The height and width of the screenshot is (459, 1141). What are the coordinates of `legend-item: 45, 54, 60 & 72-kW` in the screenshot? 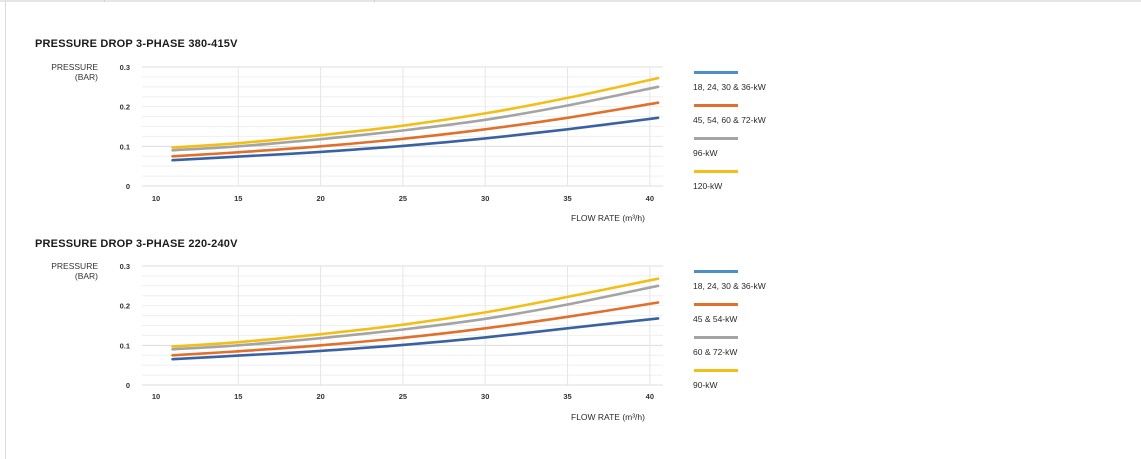 It's located at (773, 120).